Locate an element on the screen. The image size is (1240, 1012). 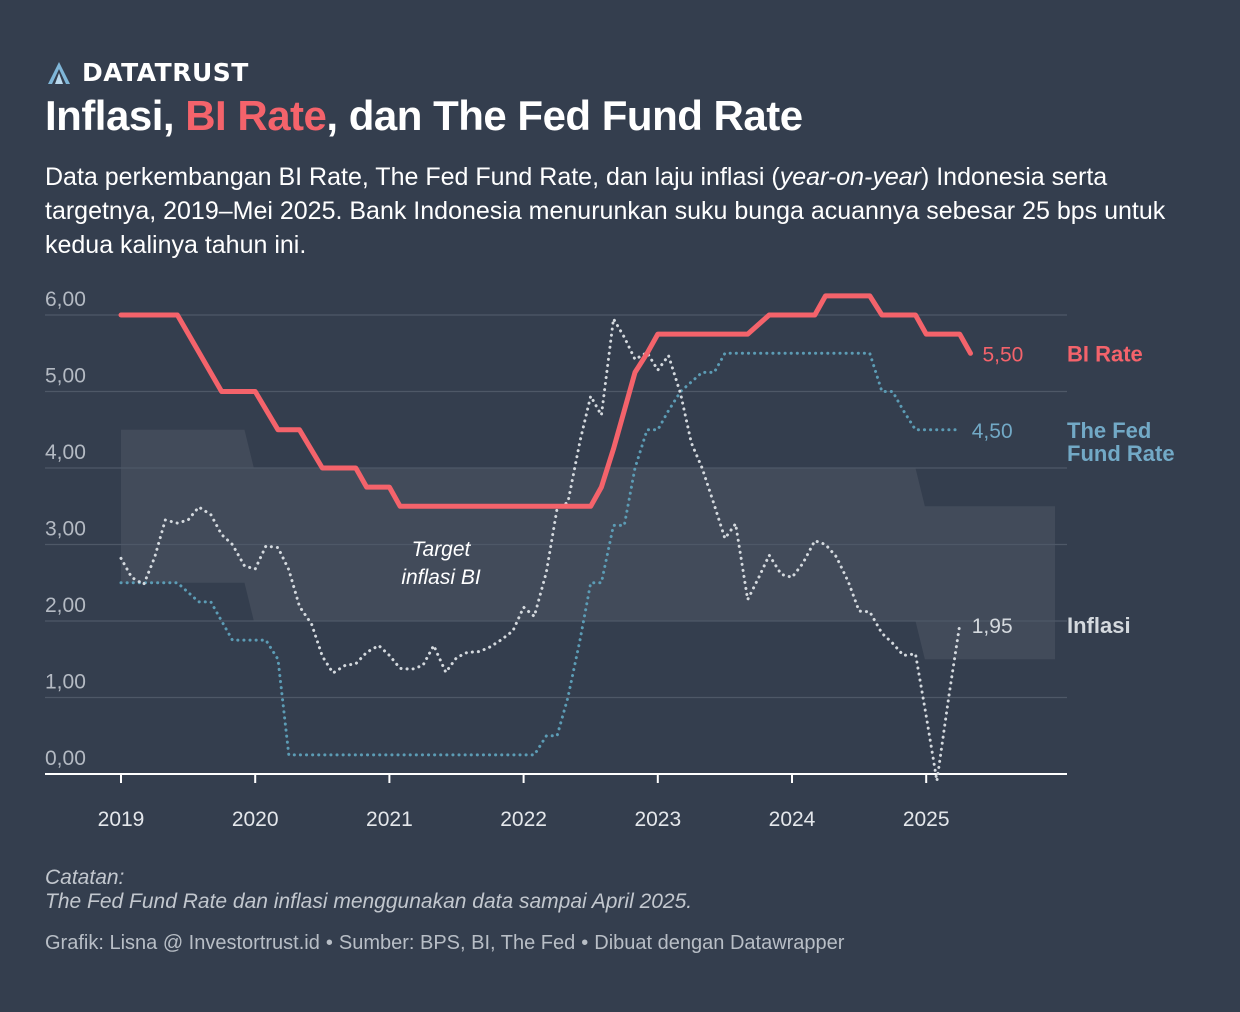
title-pre: Inflasi, is located at coordinates (115, 115).